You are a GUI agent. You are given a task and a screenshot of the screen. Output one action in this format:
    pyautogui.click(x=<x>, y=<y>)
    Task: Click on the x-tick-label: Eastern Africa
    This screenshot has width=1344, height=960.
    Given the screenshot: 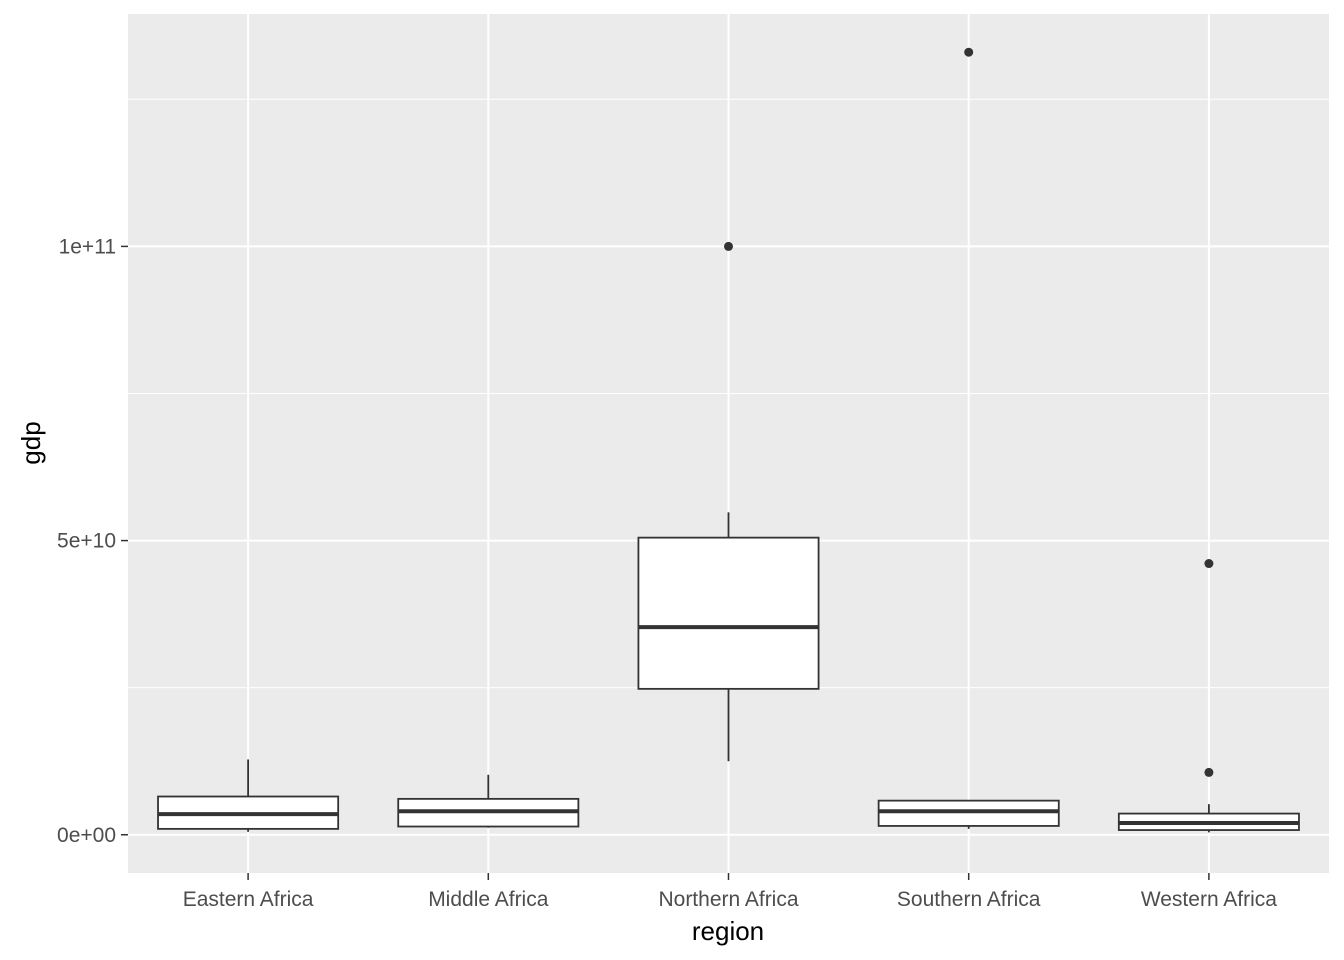 What is the action you would take?
    pyautogui.click(x=248, y=899)
    